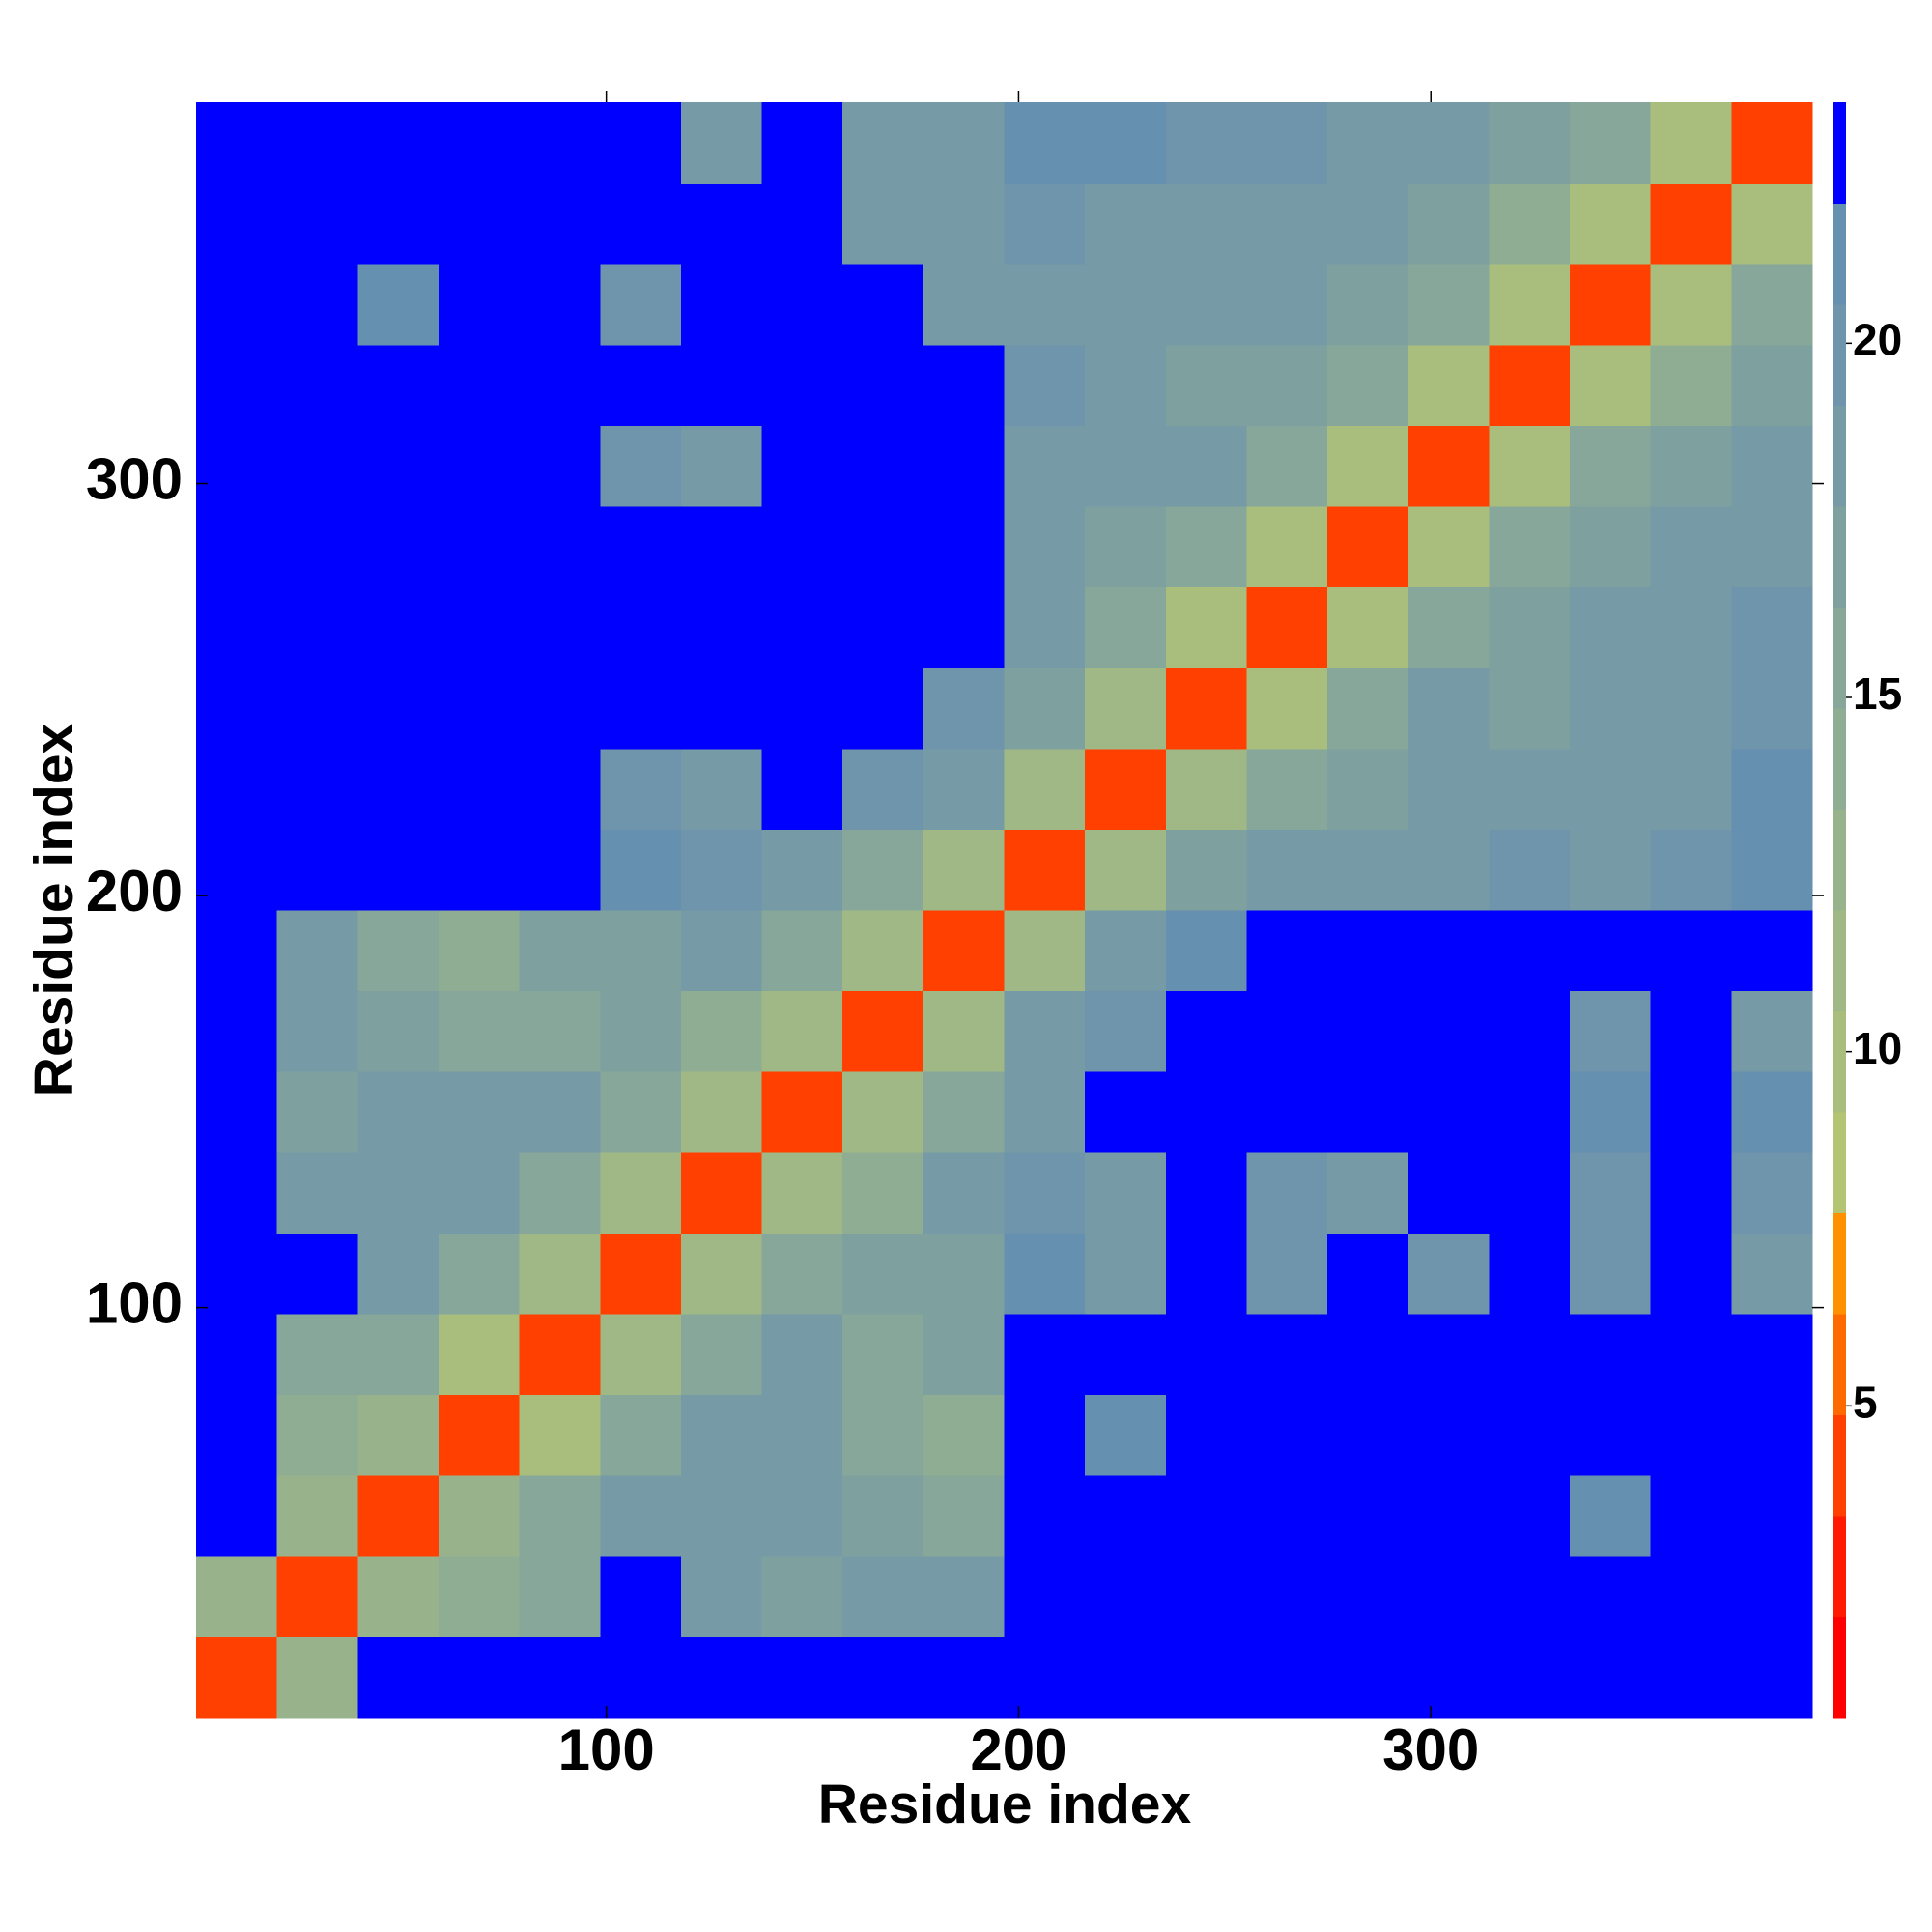 The width and height of the screenshot is (1932, 1932). I want to click on x-tick-label: 200, so click(1018, 1750).